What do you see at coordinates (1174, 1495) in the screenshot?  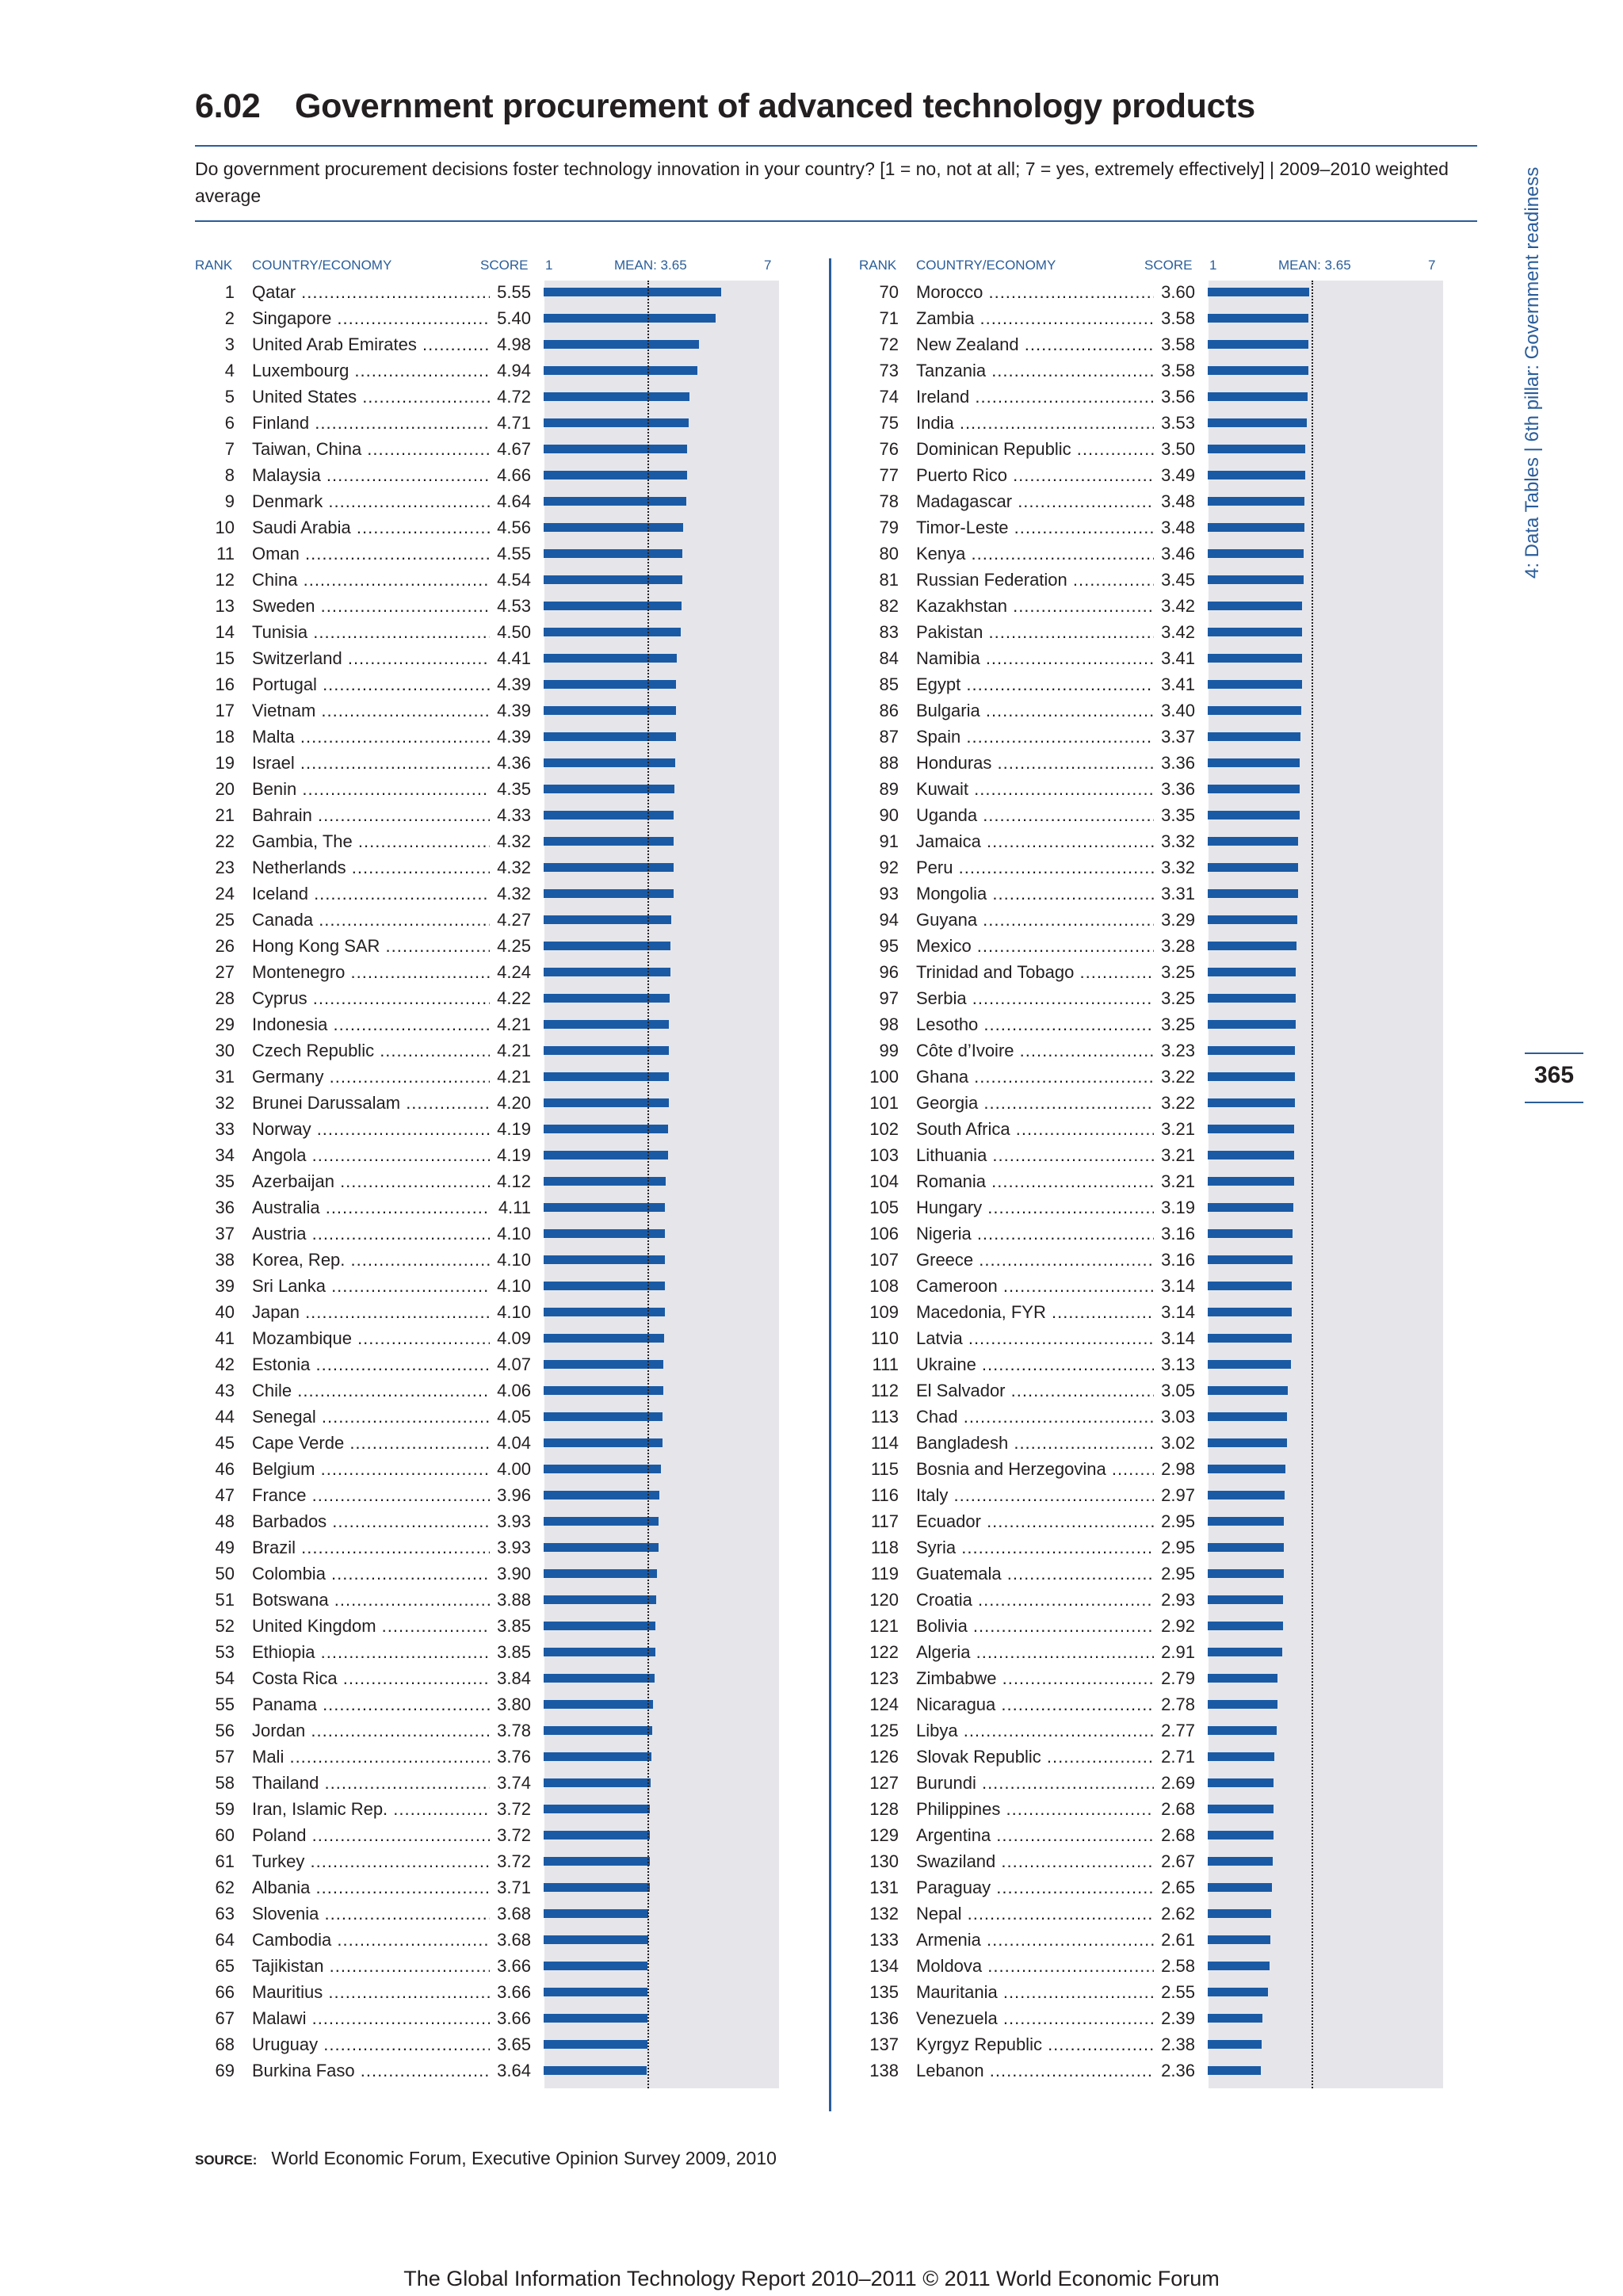 I see `score-label: 2.97` at bounding box center [1174, 1495].